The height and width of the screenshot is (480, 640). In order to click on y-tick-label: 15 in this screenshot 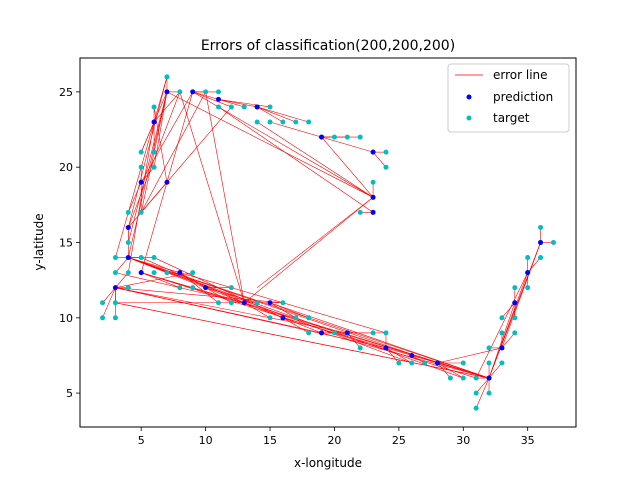, I will do `click(66, 243)`.